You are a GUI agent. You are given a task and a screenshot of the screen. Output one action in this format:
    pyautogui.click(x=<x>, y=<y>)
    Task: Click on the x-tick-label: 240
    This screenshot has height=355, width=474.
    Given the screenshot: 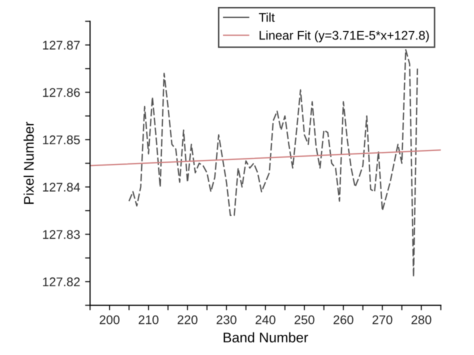 What is the action you would take?
    pyautogui.click(x=266, y=319)
    